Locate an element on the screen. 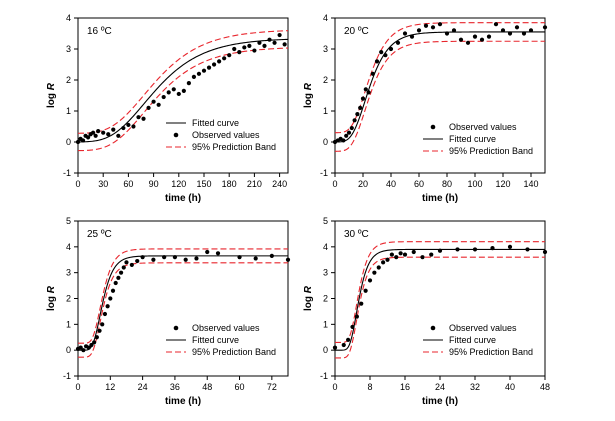 The width and height of the screenshot is (615, 421). prediction-band-lower is located at coordinates (440, 96).